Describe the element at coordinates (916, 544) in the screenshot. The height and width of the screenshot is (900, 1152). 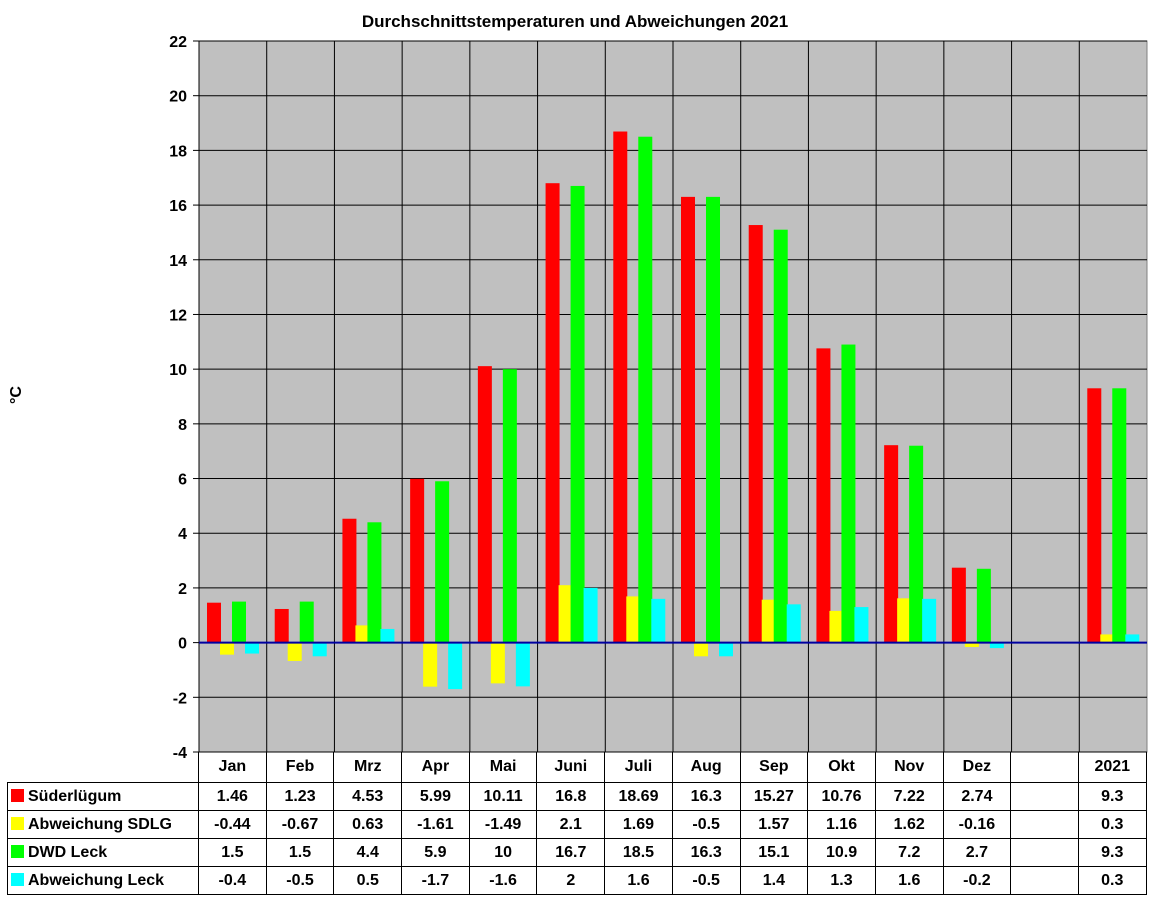
I see `bar-dwd-leck-Nov` at that location.